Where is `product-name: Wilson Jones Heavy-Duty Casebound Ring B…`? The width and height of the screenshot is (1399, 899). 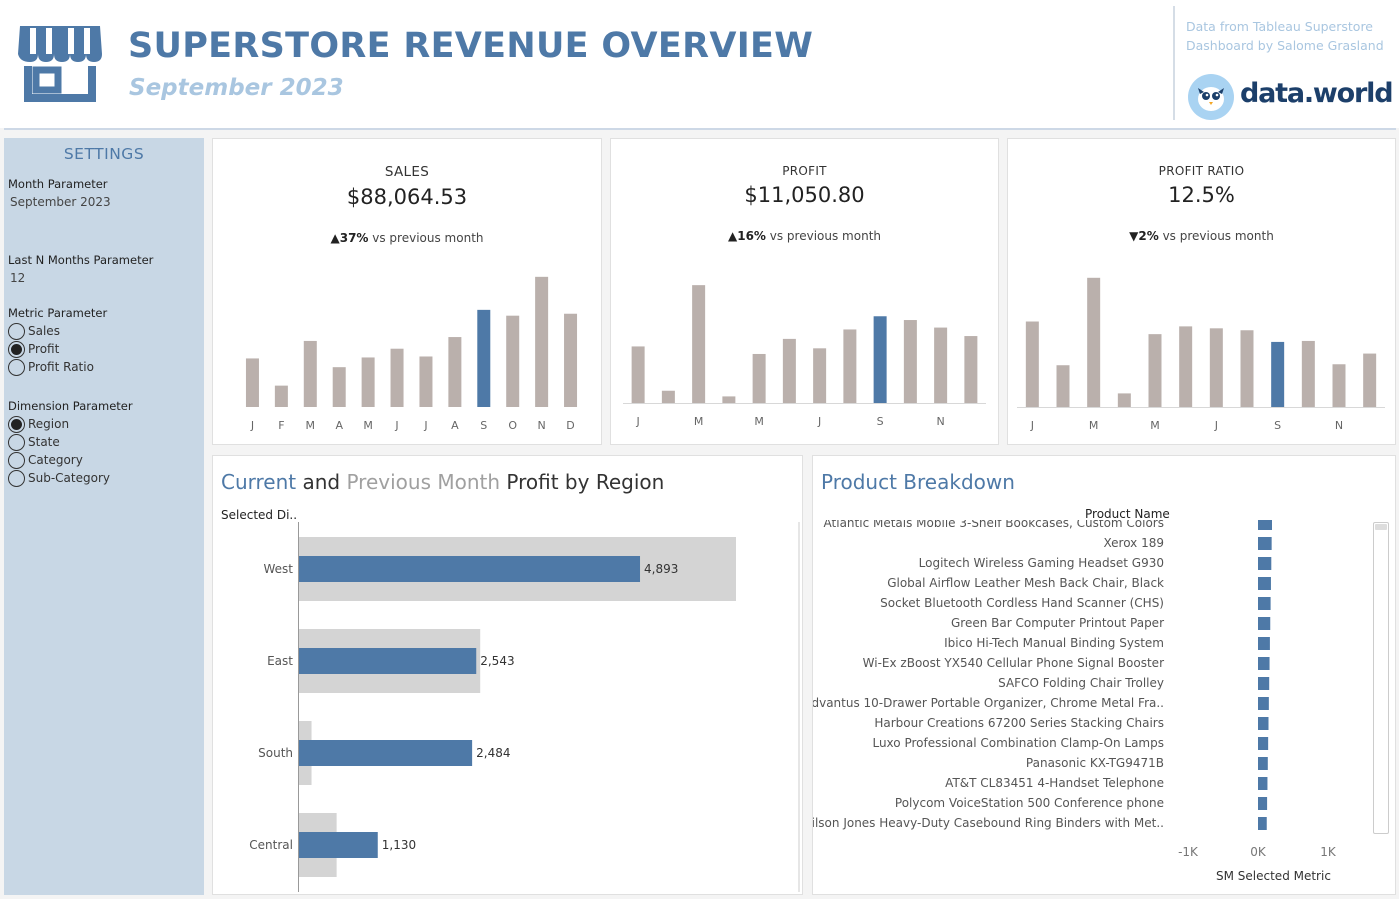 product-name: Wilson Jones Heavy-Duty Casebound Ring B… is located at coordinates (988, 823).